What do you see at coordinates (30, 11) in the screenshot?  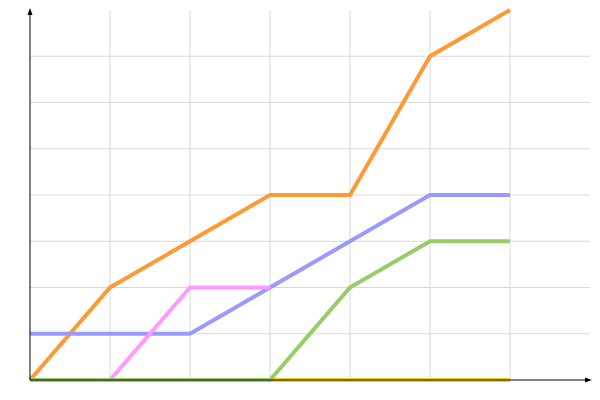 I see `y-axis-arrow` at bounding box center [30, 11].